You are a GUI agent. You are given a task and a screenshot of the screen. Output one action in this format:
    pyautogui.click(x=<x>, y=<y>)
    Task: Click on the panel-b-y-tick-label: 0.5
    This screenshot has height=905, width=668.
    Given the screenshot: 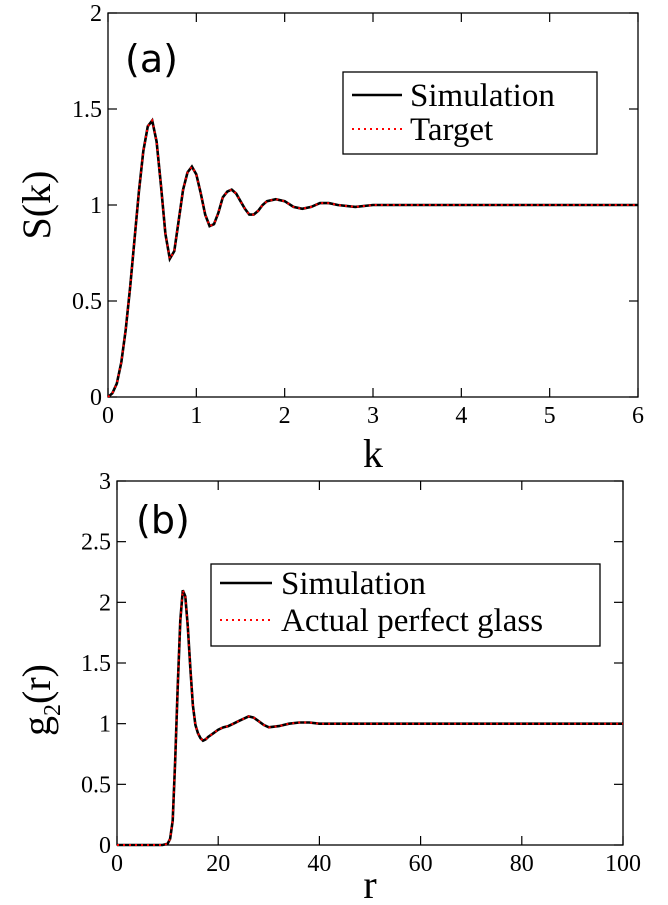 What is the action you would take?
    pyautogui.click(x=96, y=785)
    